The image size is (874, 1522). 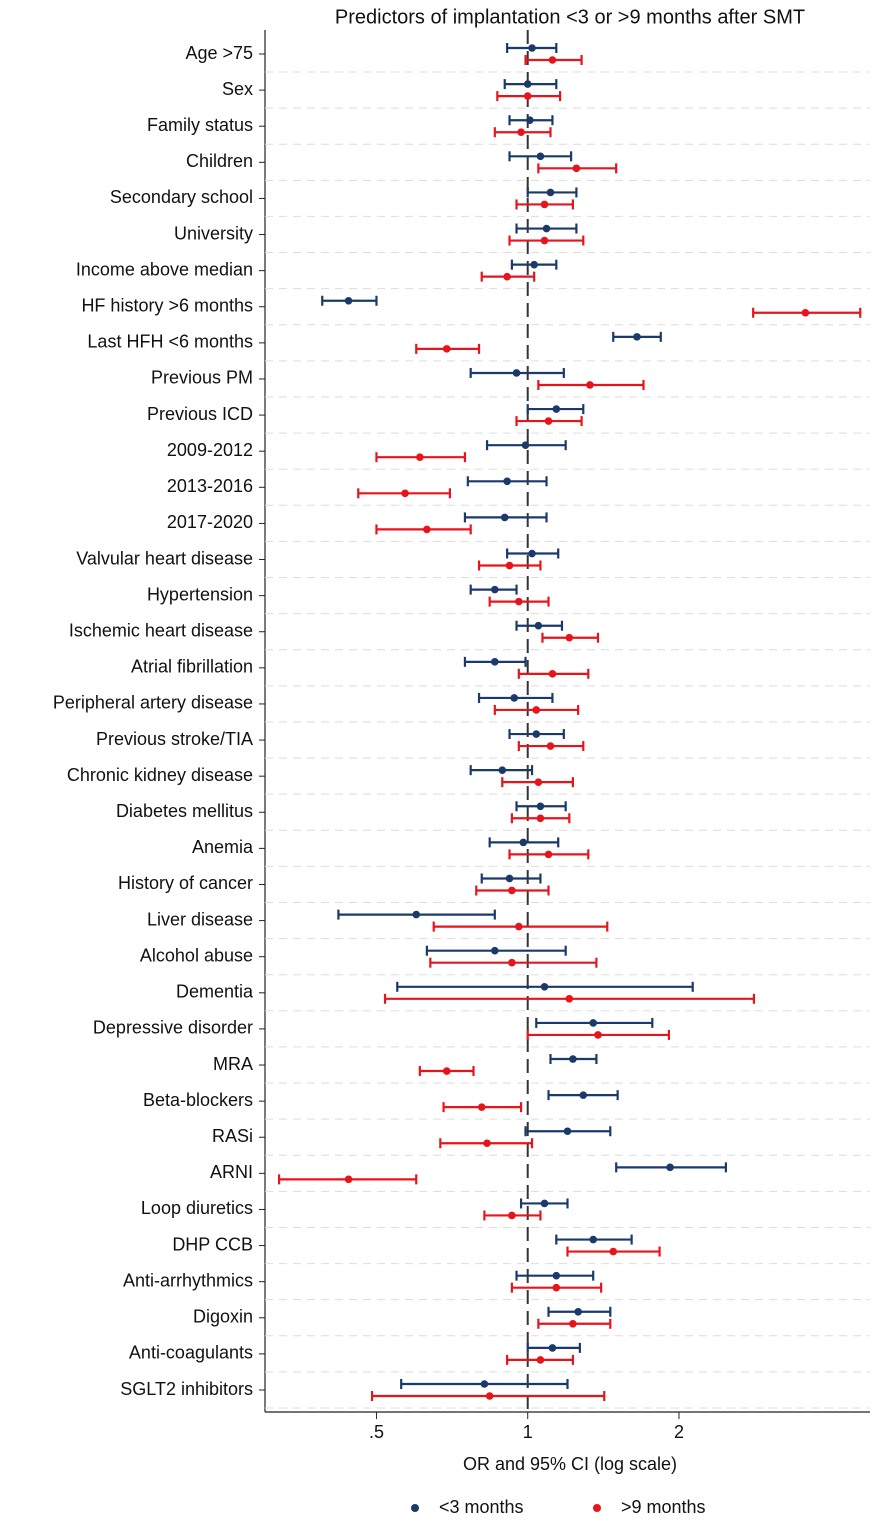 What do you see at coordinates (223, 847) in the screenshot?
I see `category-label: Anemia` at bounding box center [223, 847].